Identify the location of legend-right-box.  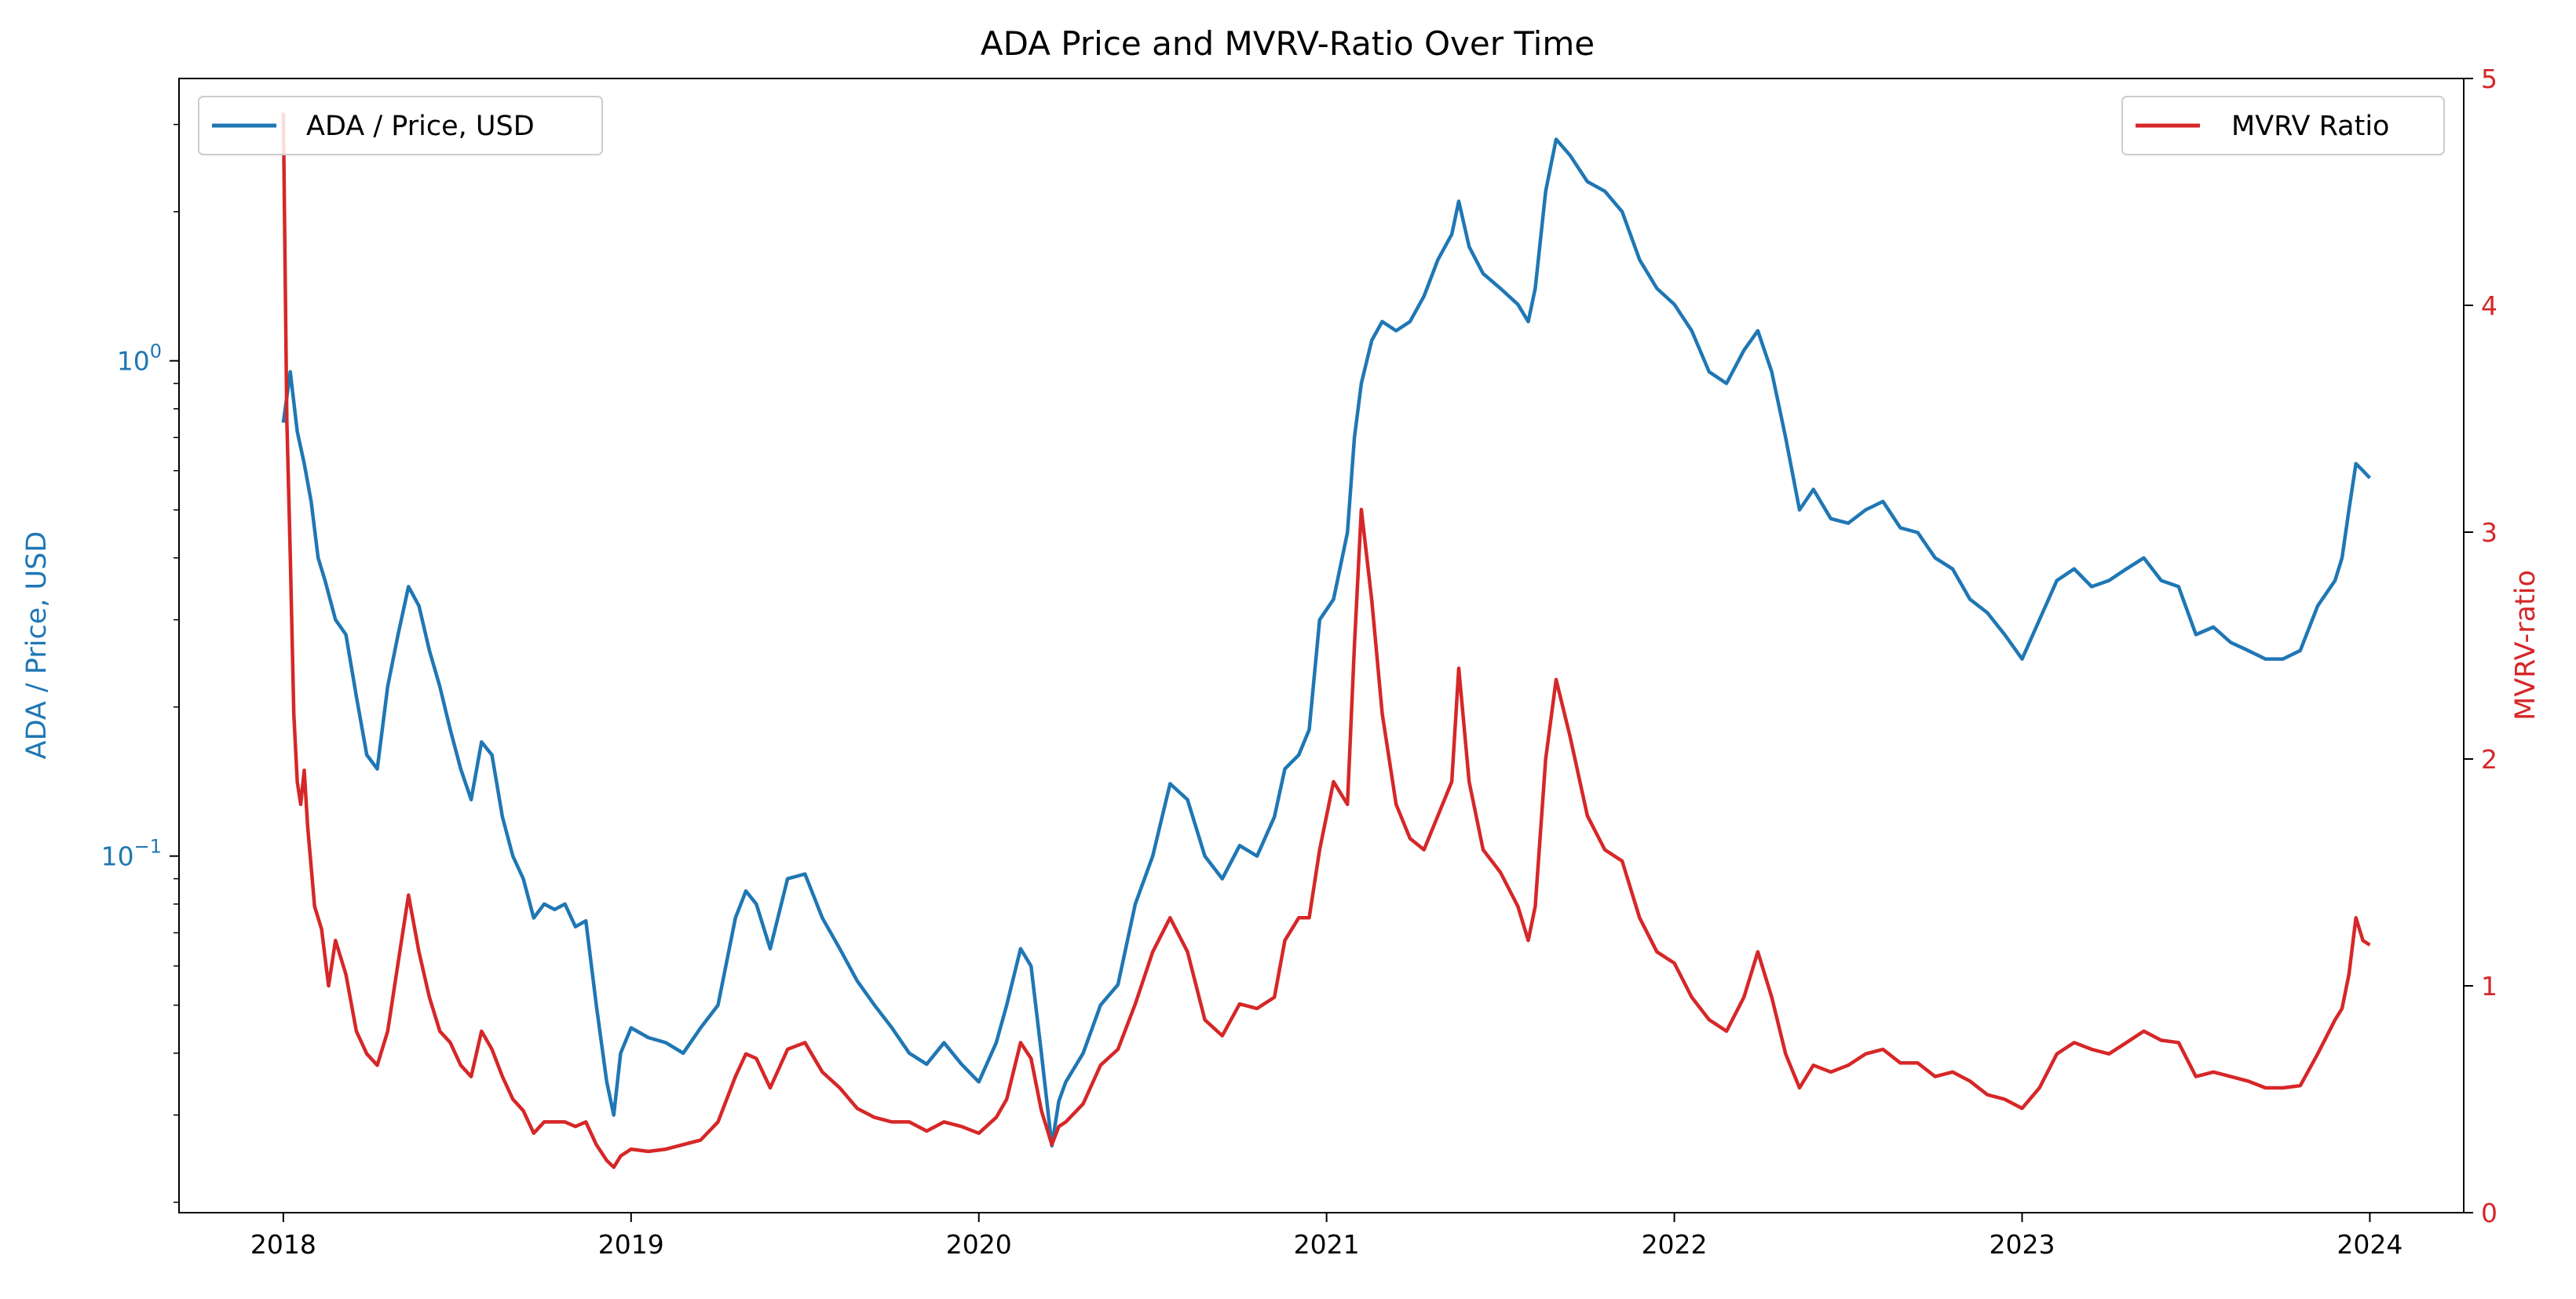
(2283, 125).